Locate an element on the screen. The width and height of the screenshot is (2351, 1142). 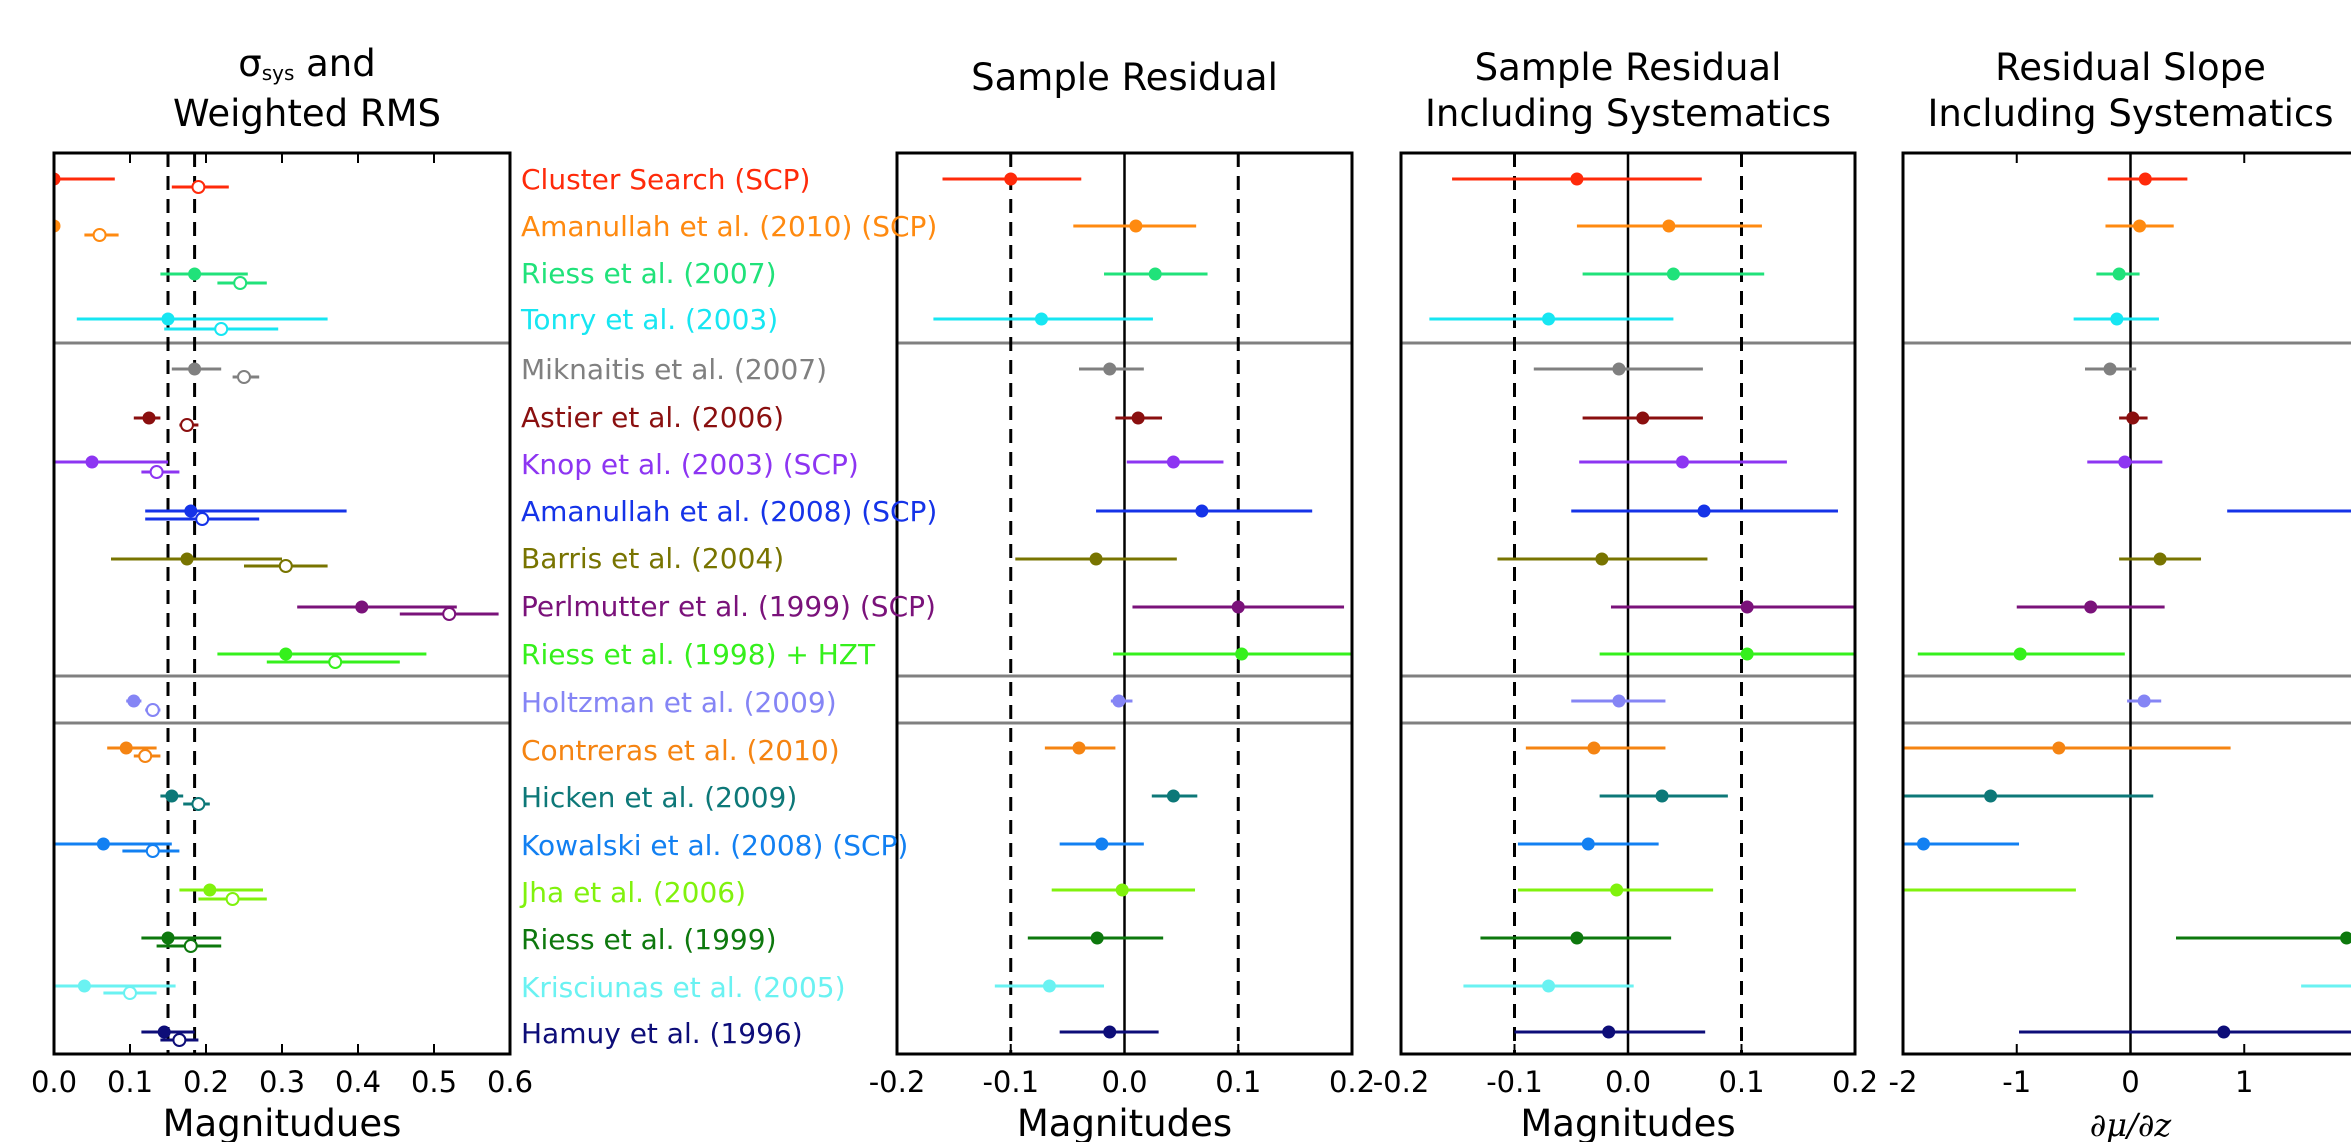
x-tick-label: 0.6 is located at coordinates (510, 1082).